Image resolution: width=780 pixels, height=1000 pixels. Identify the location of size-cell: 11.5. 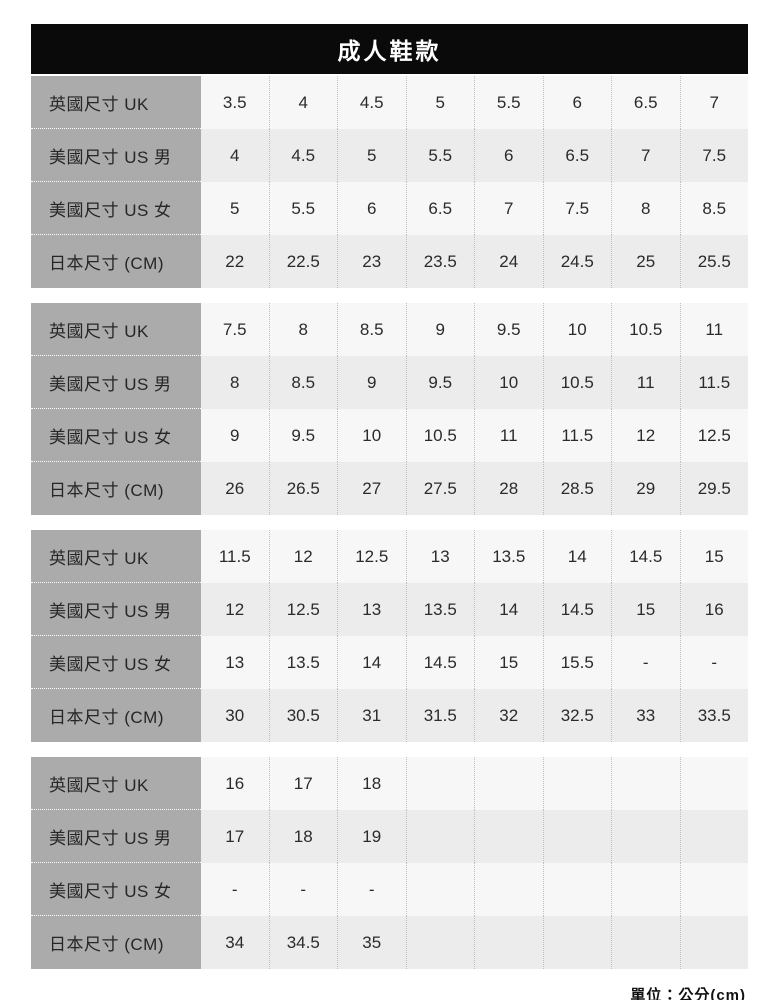
(713, 382).